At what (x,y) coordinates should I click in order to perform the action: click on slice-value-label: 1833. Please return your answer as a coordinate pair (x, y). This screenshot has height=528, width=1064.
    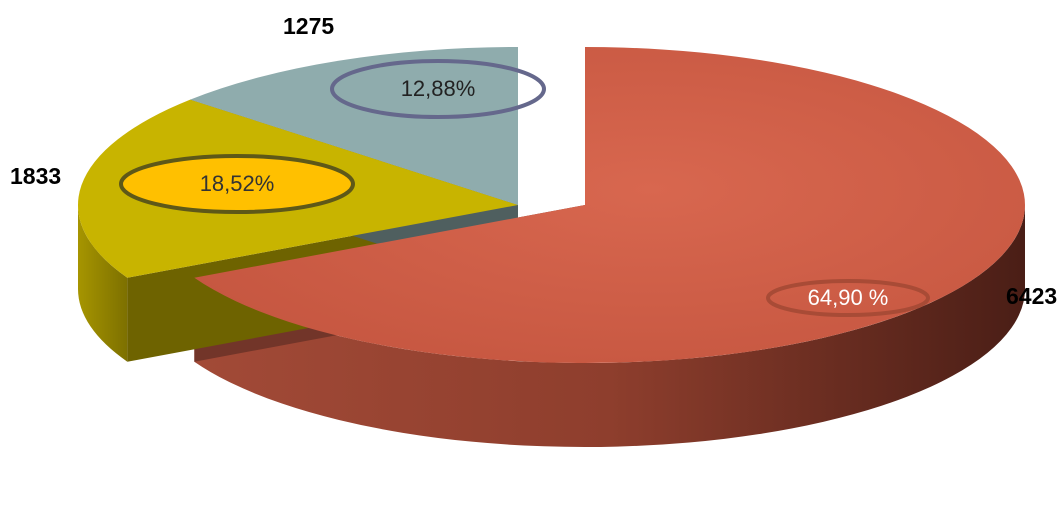
    Looking at the image, I should click on (35, 176).